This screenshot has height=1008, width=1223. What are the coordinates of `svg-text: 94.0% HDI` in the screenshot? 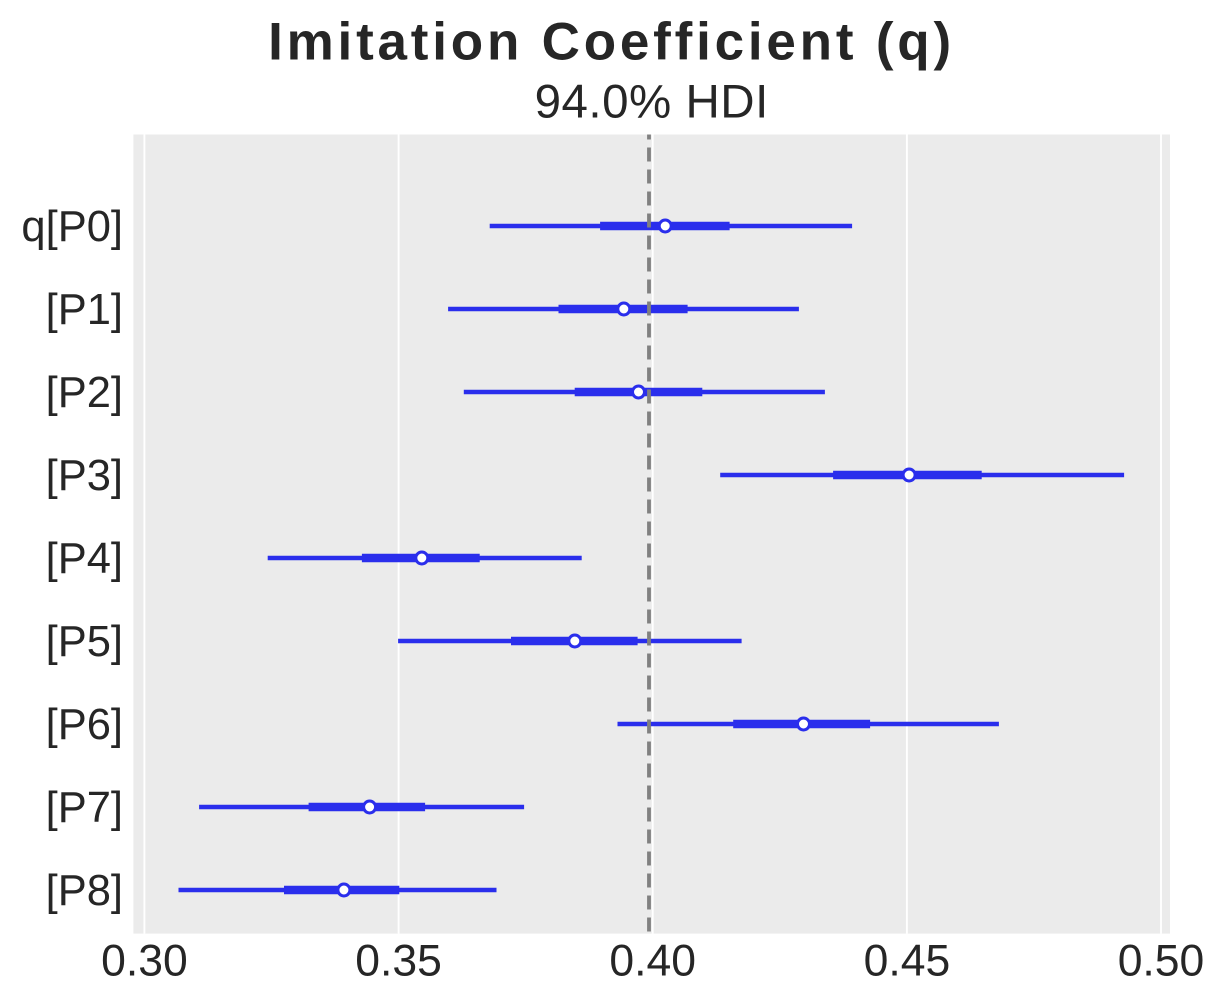 It's located at (652, 102).